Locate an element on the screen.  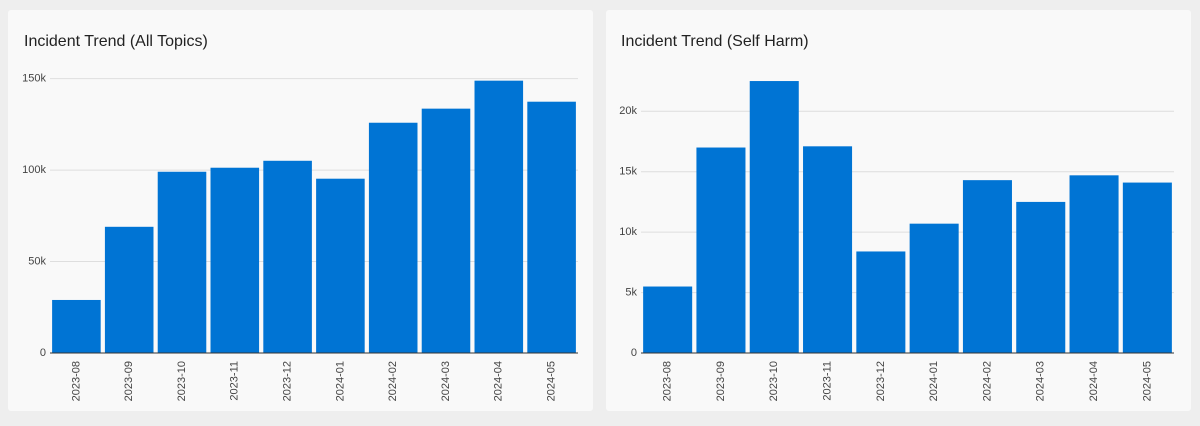
y-tick-label: 150k is located at coordinates (34, 79).